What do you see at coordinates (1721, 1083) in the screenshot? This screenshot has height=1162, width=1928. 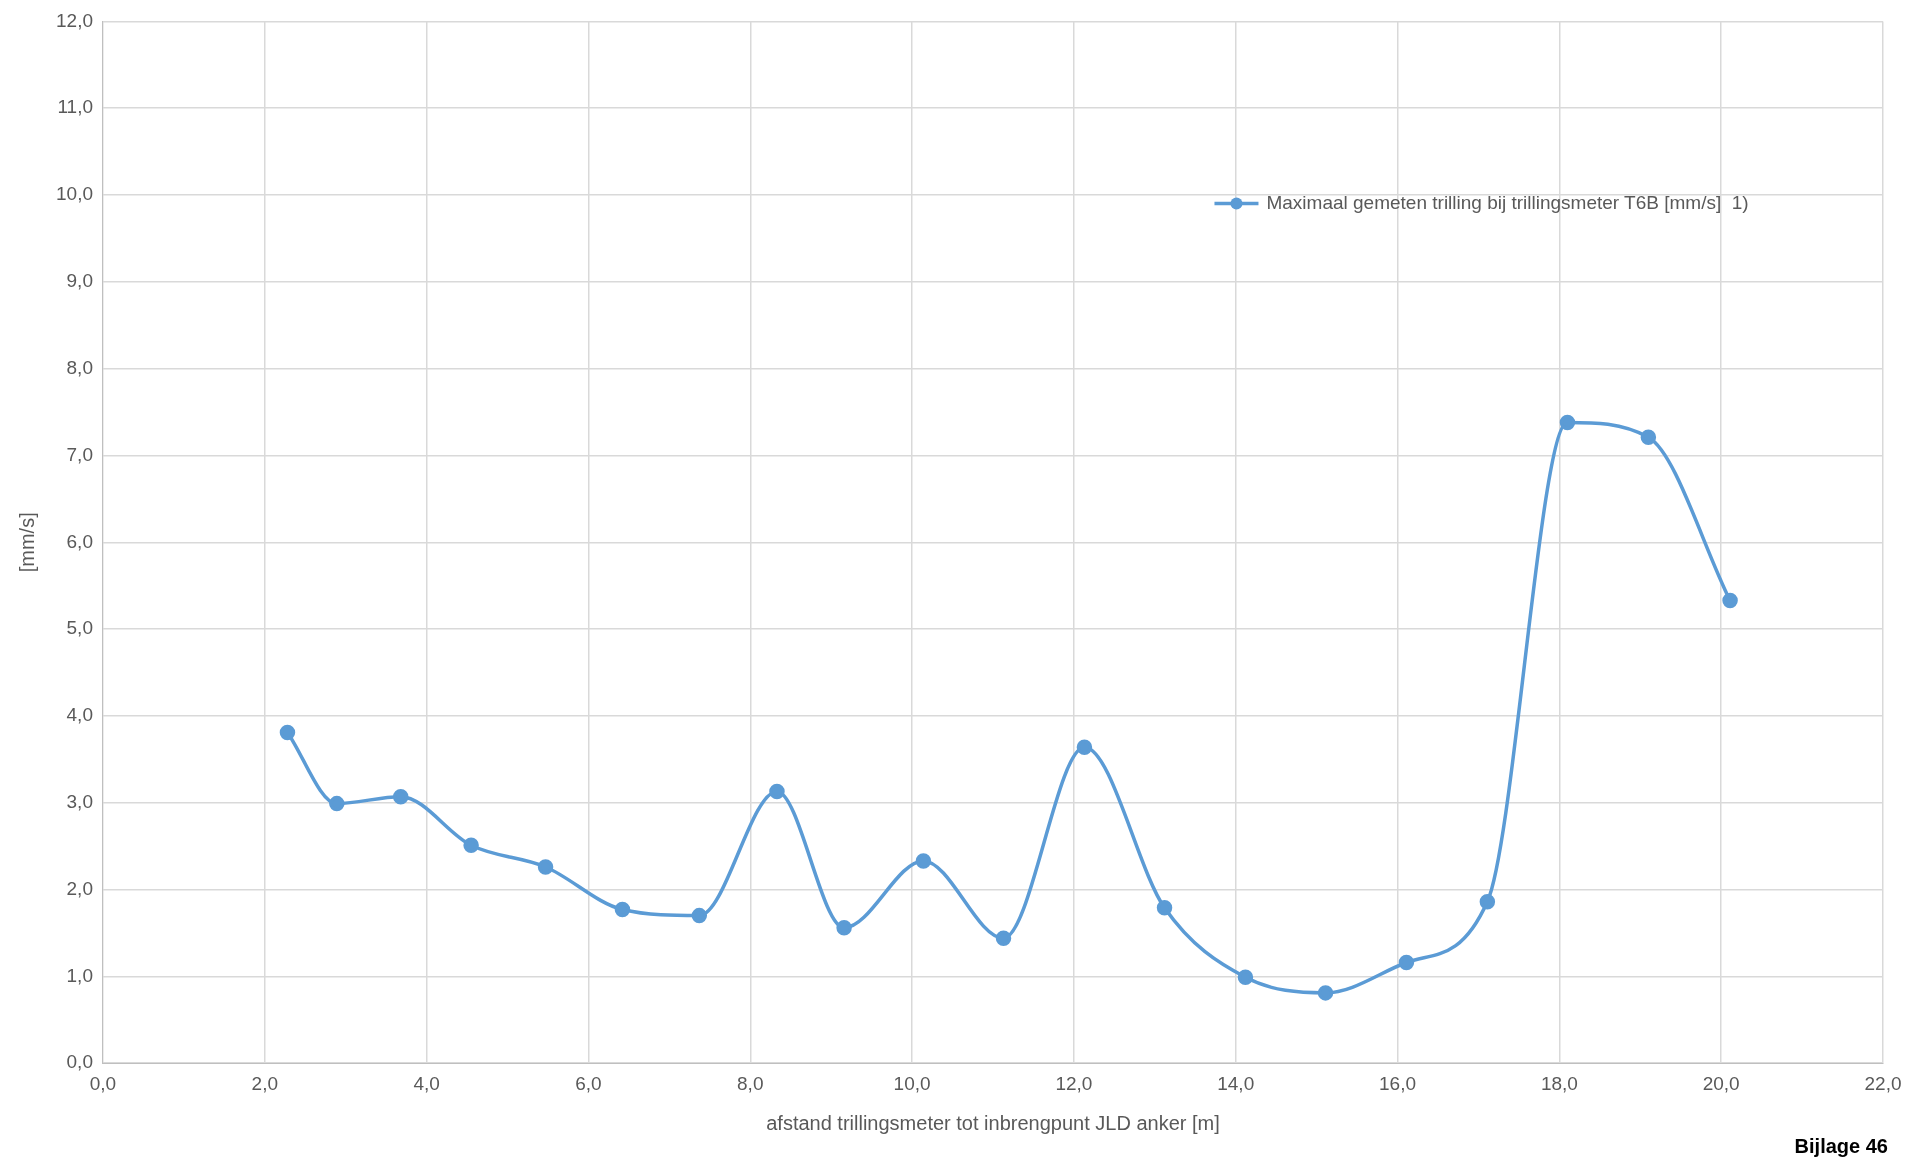 I see `x-tick-label: 20,0` at bounding box center [1721, 1083].